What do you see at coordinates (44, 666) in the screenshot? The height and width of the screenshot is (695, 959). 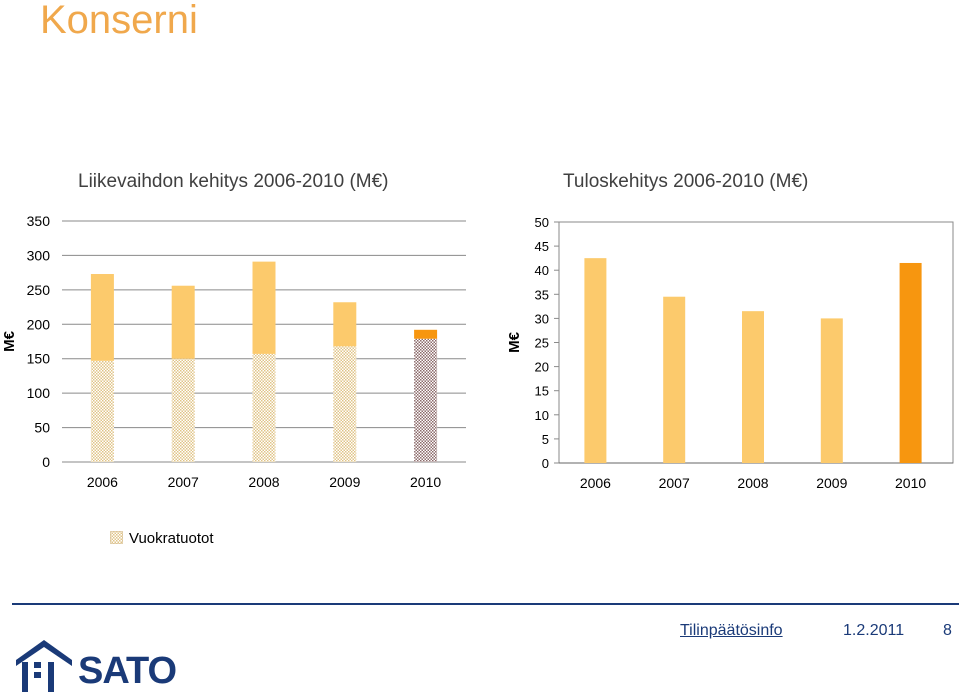 I see `house-icon` at bounding box center [44, 666].